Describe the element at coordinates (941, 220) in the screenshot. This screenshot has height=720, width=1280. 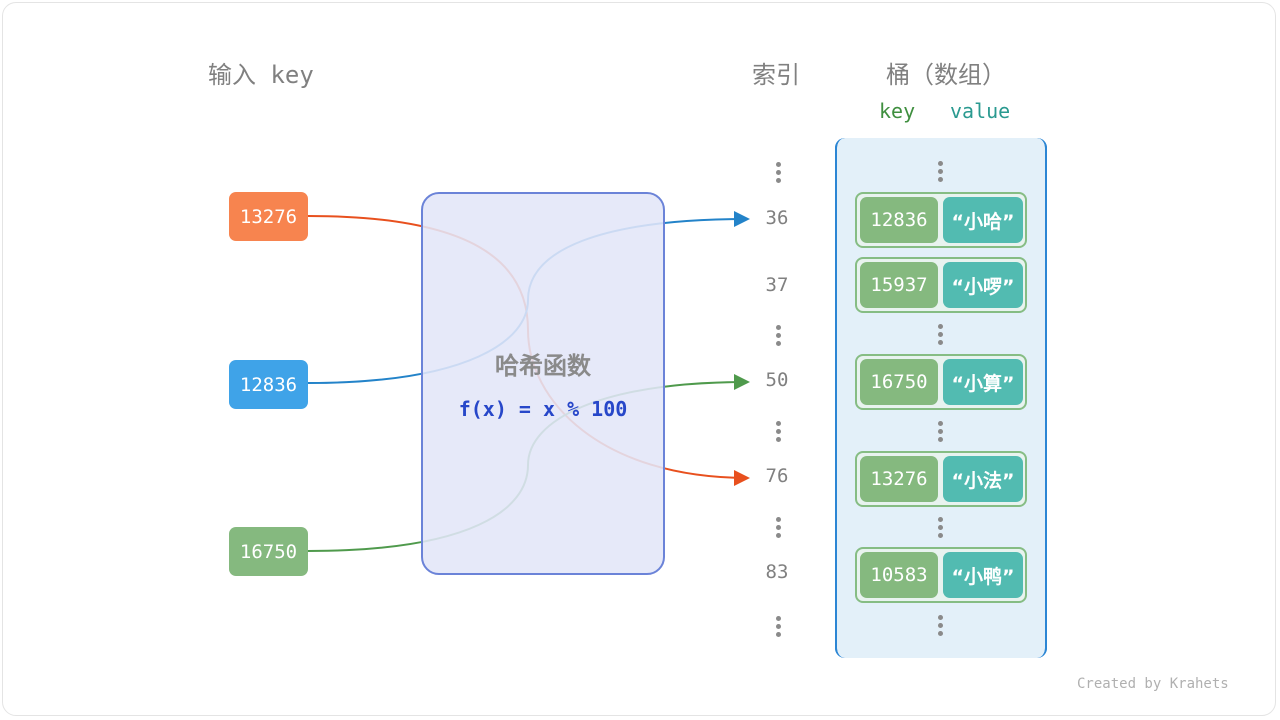
I see `bucket-entry: 12836 “小哈”` at that location.